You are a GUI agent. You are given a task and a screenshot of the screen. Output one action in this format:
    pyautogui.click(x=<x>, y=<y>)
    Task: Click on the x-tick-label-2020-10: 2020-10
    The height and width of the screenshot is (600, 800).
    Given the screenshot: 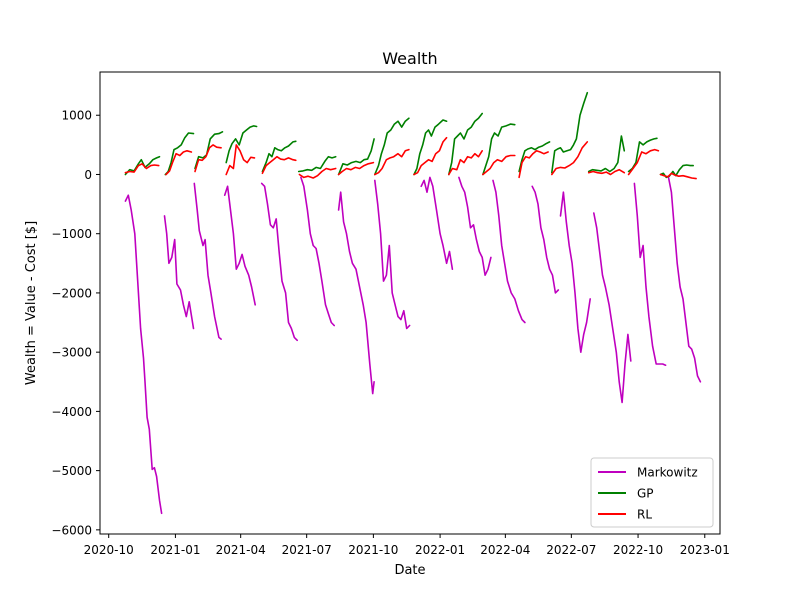 What is the action you would take?
    pyautogui.click(x=109, y=550)
    